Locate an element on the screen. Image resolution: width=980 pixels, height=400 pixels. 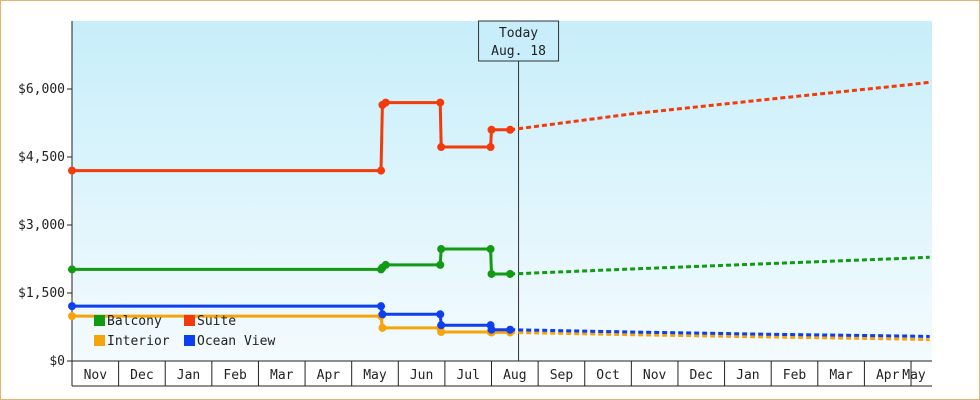
y-axis: $0 $1,500 $3,000 $4,500 $6,000 is located at coordinates (45, 195).